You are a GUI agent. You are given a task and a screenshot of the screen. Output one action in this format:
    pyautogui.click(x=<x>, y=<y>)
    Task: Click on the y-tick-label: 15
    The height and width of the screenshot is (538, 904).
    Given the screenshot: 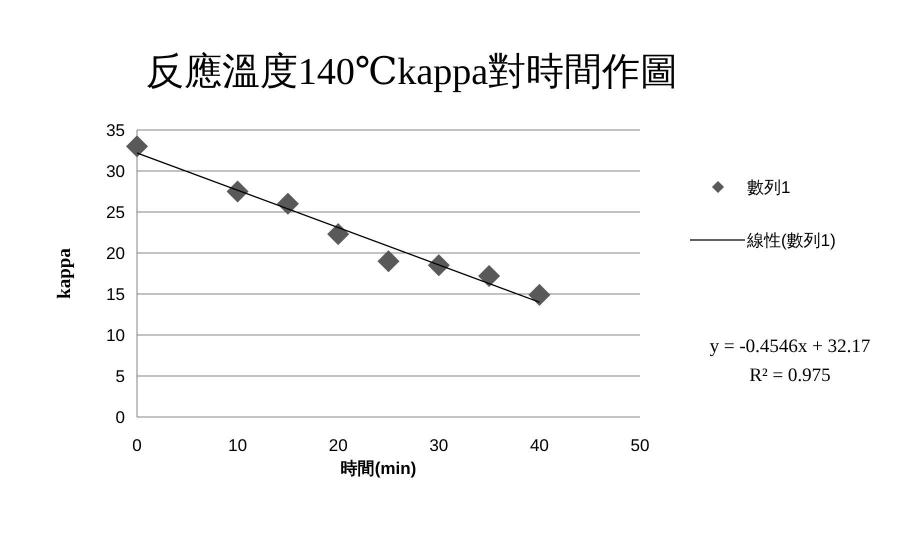 What is the action you would take?
    pyautogui.click(x=115, y=294)
    